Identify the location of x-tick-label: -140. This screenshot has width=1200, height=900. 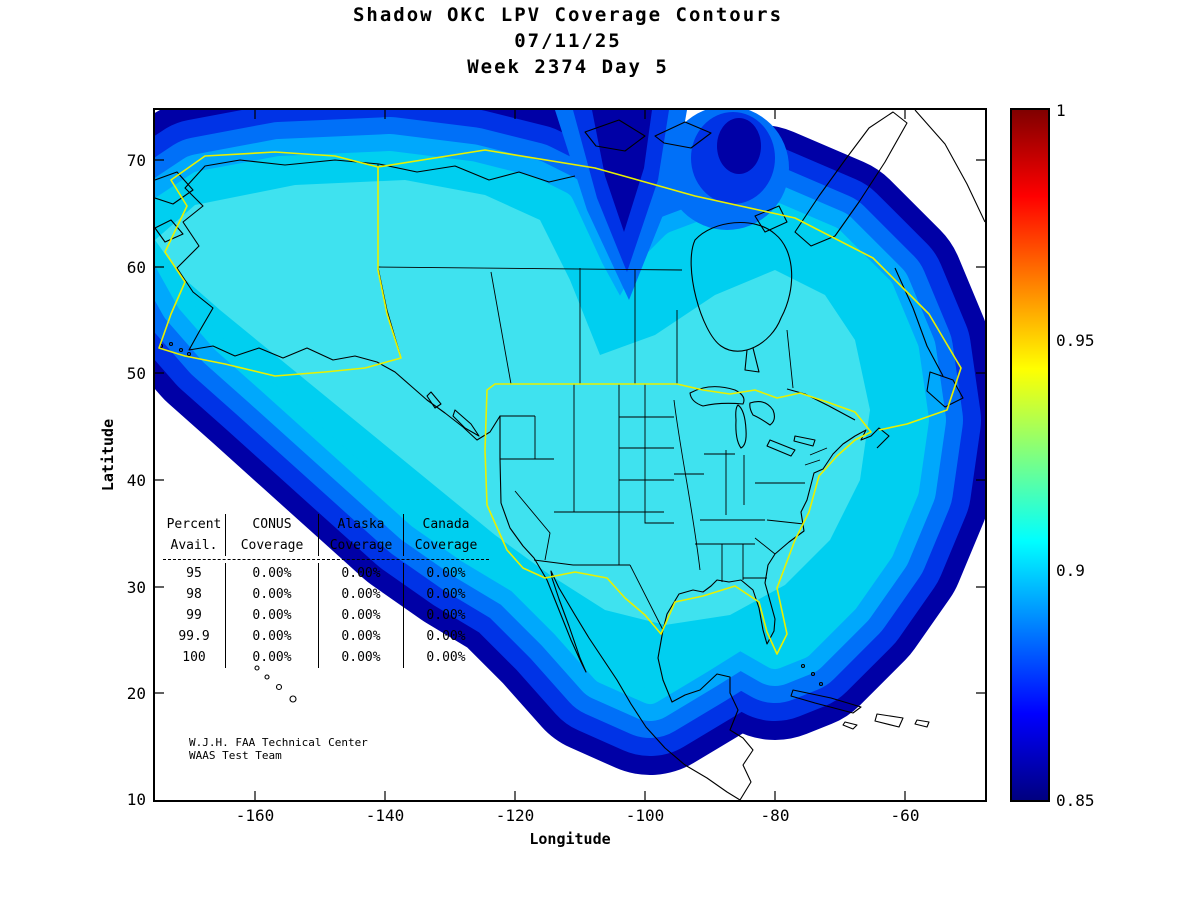
(385, 815).